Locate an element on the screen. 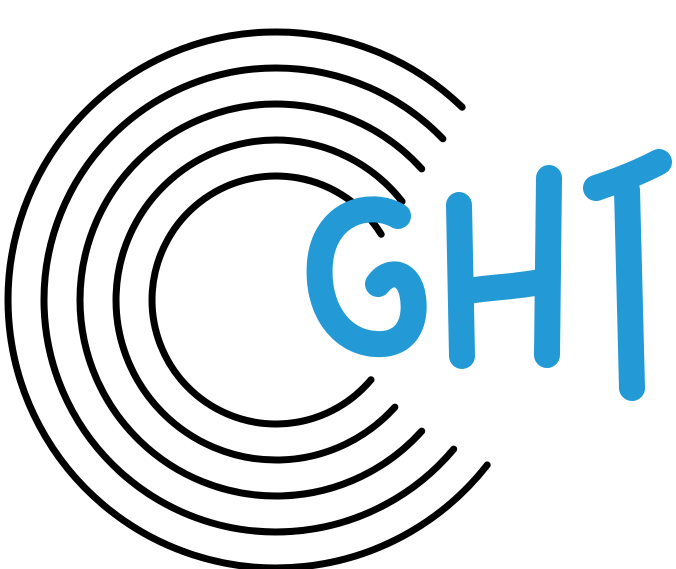 The image size is (676, 569). letter-t-stem is located at coordinates (629, 289).